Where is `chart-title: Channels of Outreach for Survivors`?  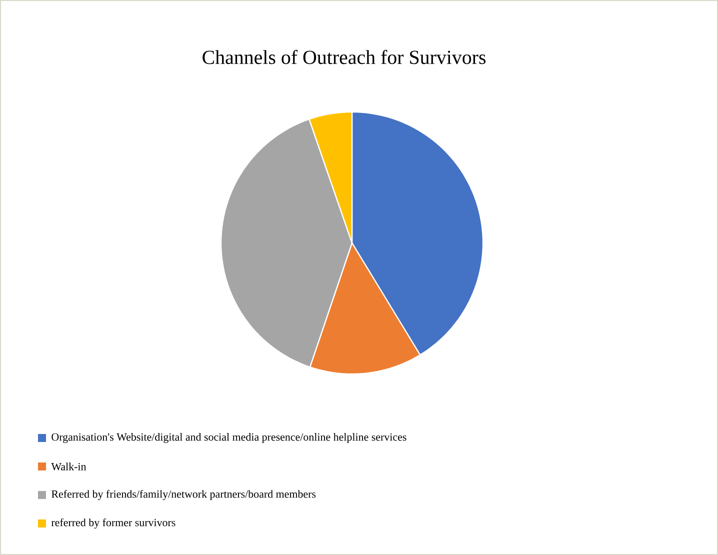 chart-title: Channels of Outreach for Survivors is located at coordinates (344, 57).